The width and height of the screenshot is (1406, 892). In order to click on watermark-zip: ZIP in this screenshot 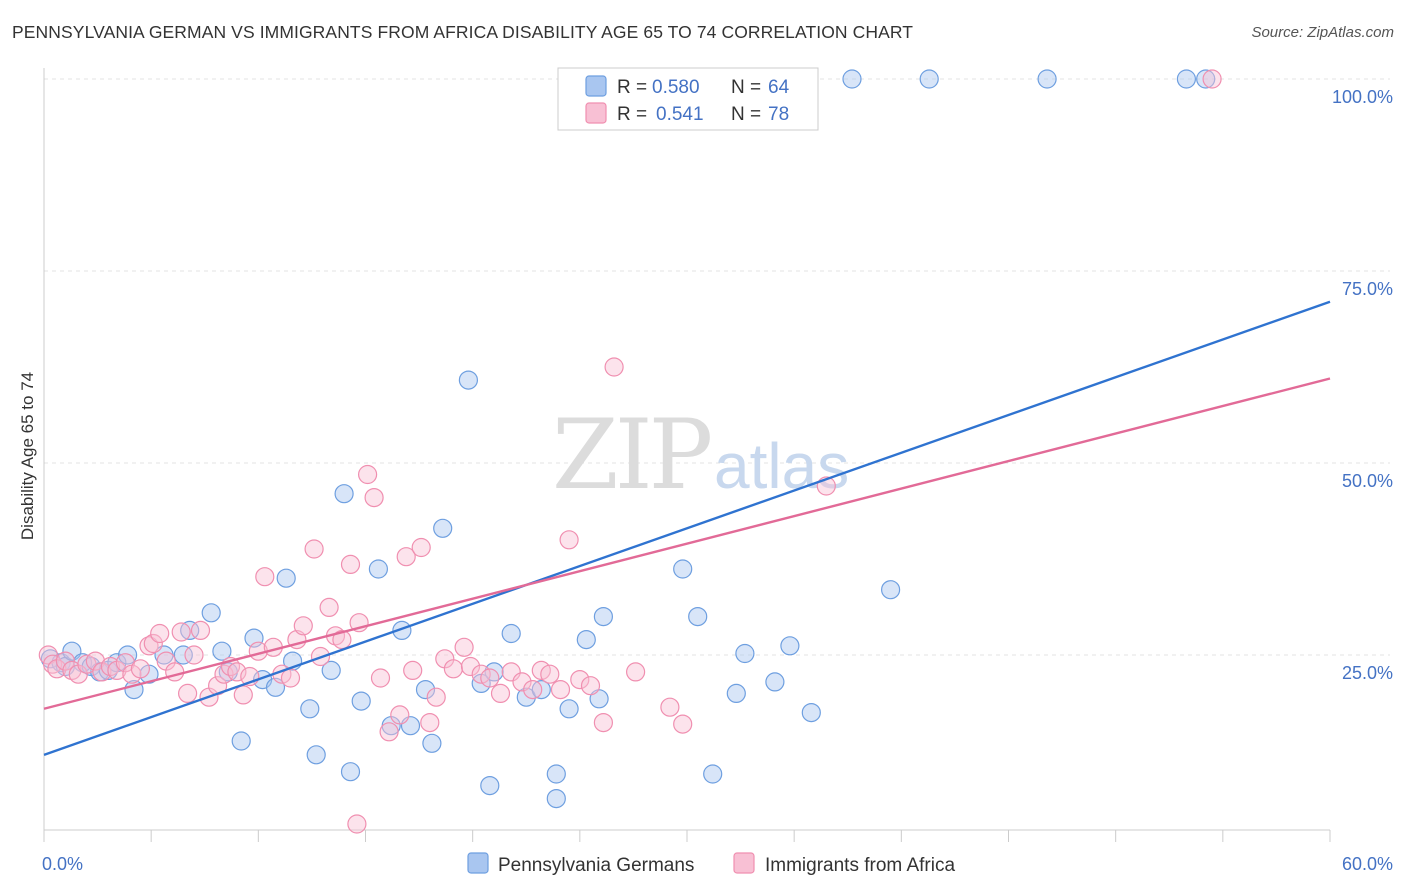, I will do `click(631, 455)`.